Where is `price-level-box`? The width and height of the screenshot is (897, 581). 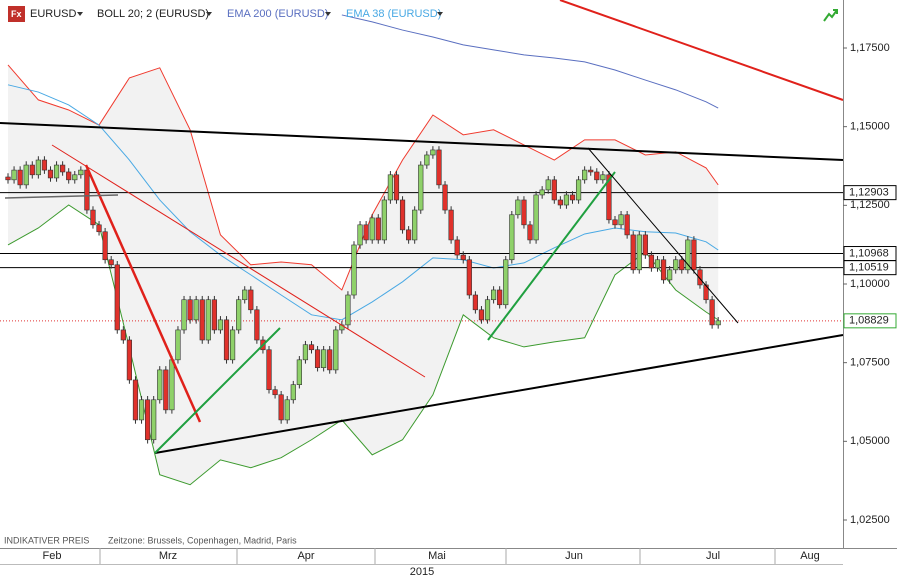 price-level-box is located at coordinates (870, 193).